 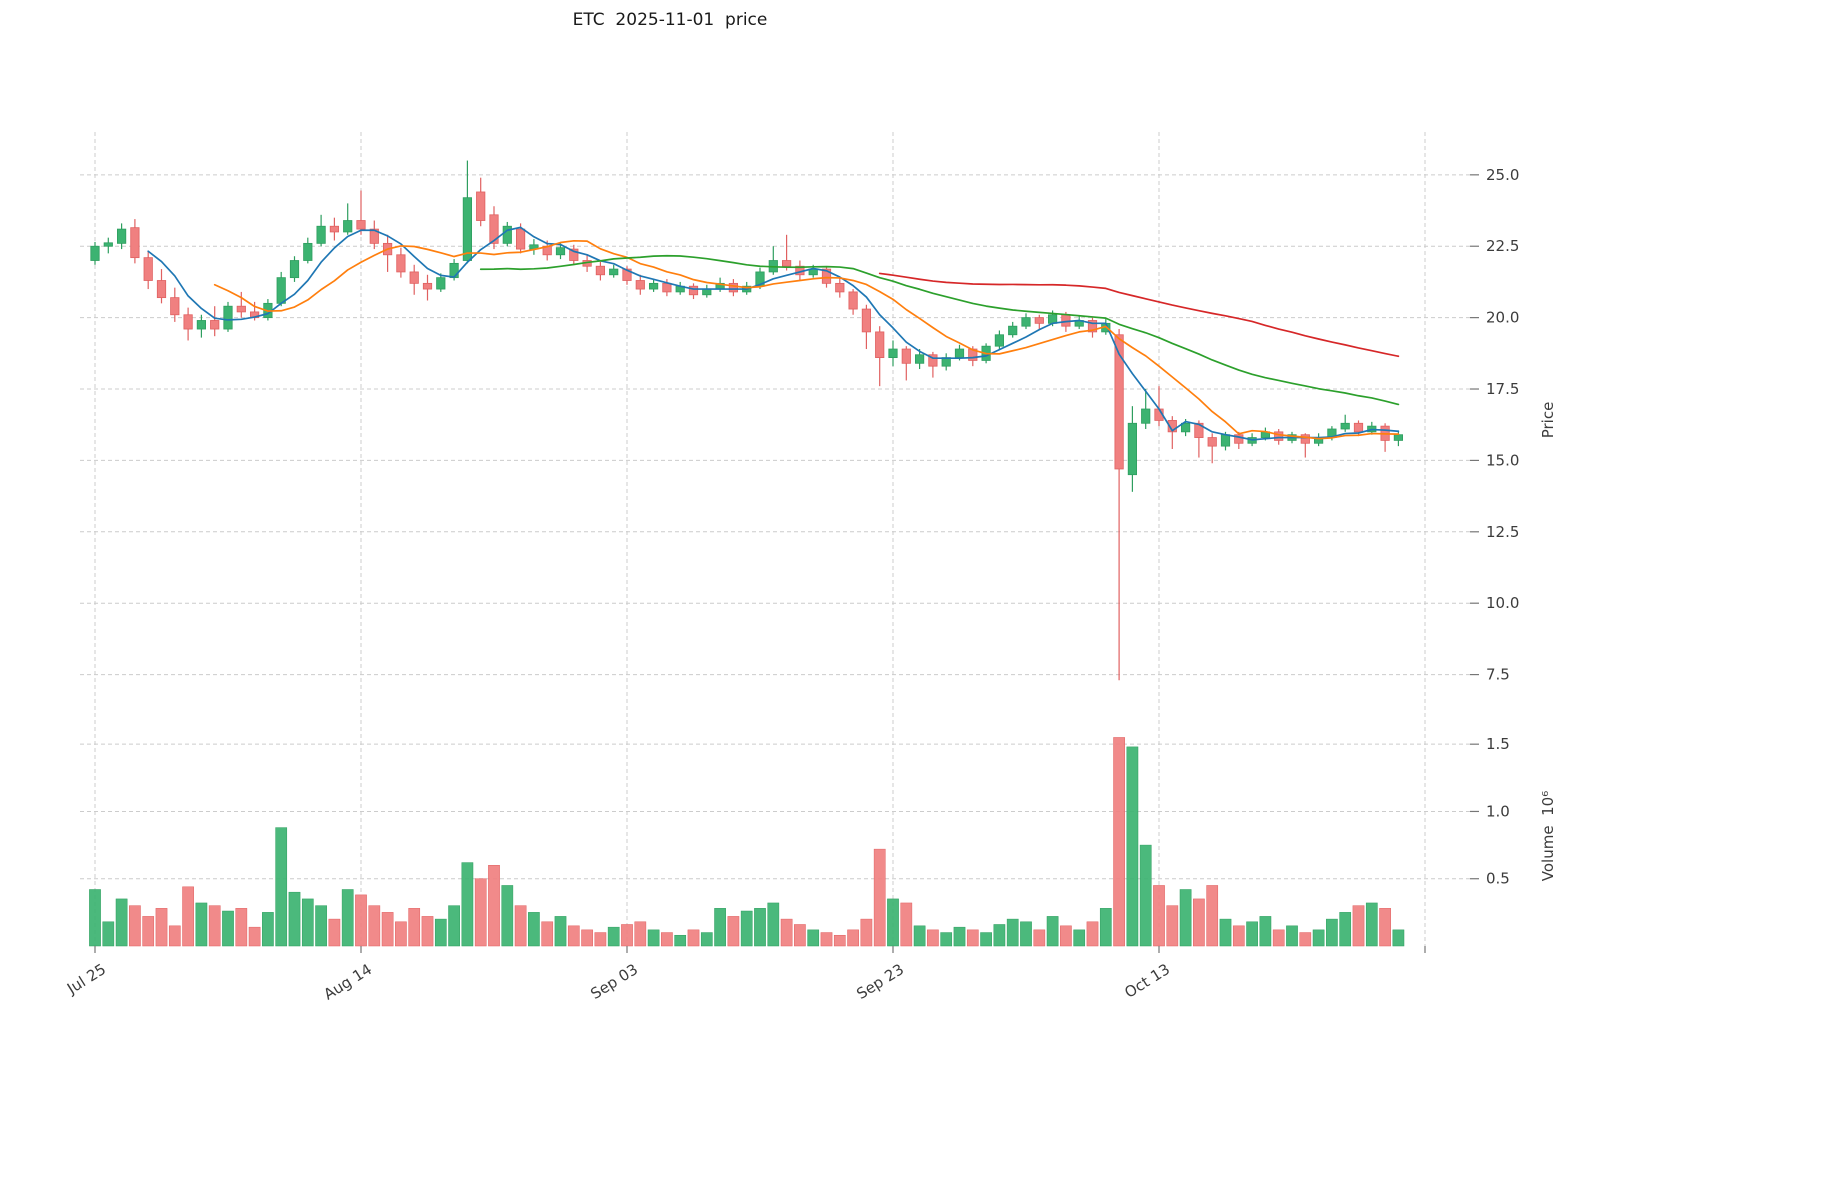 I want to click on volume-axis-label: Volume 10⁶, so click(x=1548, y=836).